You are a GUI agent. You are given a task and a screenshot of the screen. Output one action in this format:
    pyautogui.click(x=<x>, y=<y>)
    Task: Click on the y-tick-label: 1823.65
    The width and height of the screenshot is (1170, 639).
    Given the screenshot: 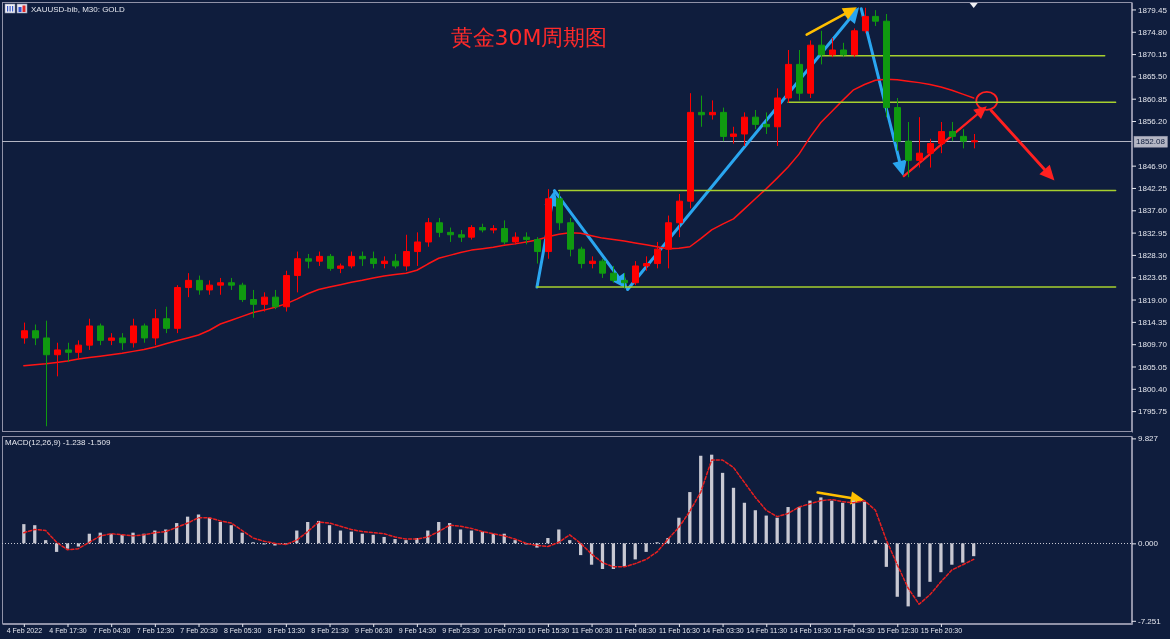 What is the action you would take?
    pyautogui.click(x=1153, y=278)
    